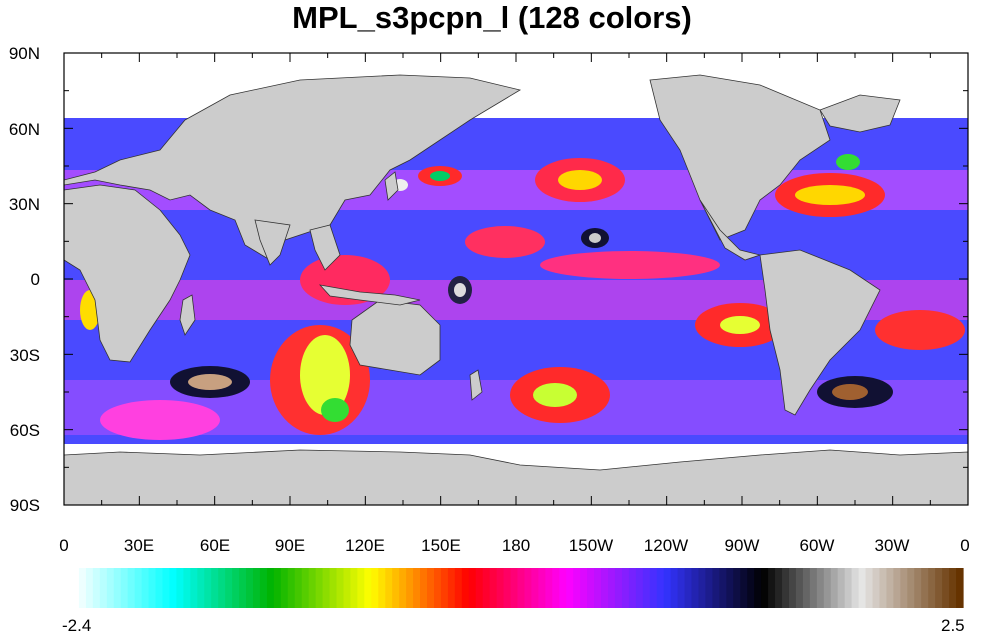 The height and width of the screenshot is (635, 984). What do you see at coordinates (35, 279) in the screenshot?
I see `lat-label-0: 0` at bounding box center [35, 279].